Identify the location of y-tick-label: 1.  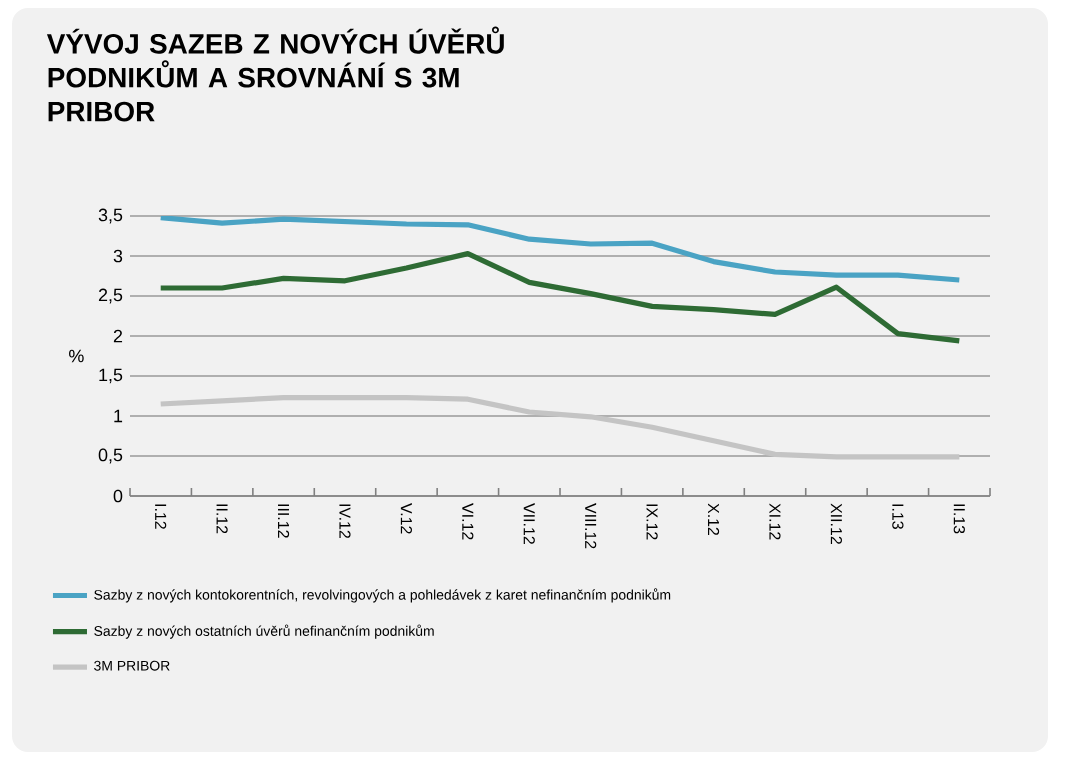
(118, 416).